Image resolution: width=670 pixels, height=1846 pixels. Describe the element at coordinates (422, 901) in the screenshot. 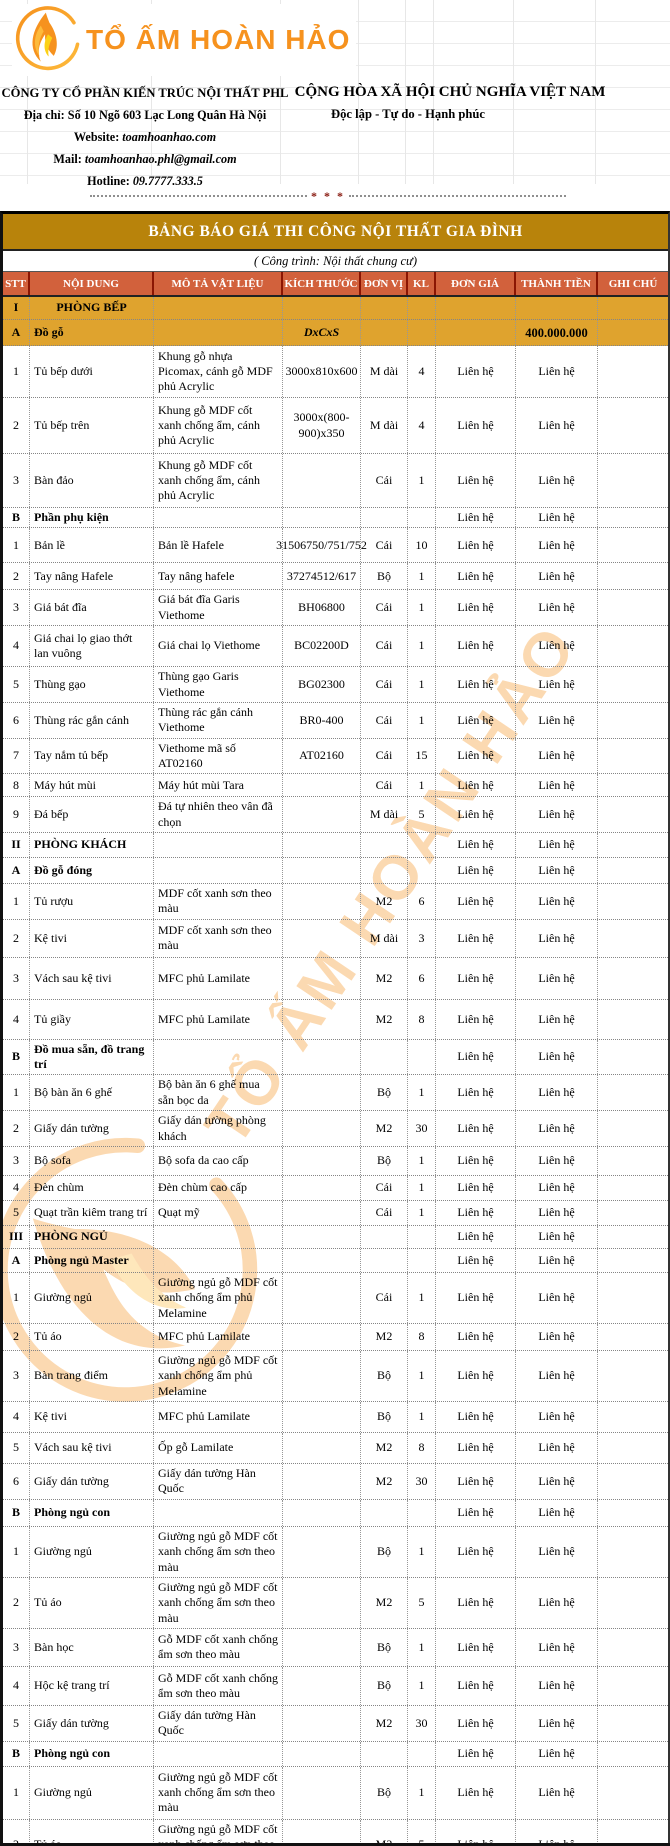

I see `cell-kl: 6` at that location.